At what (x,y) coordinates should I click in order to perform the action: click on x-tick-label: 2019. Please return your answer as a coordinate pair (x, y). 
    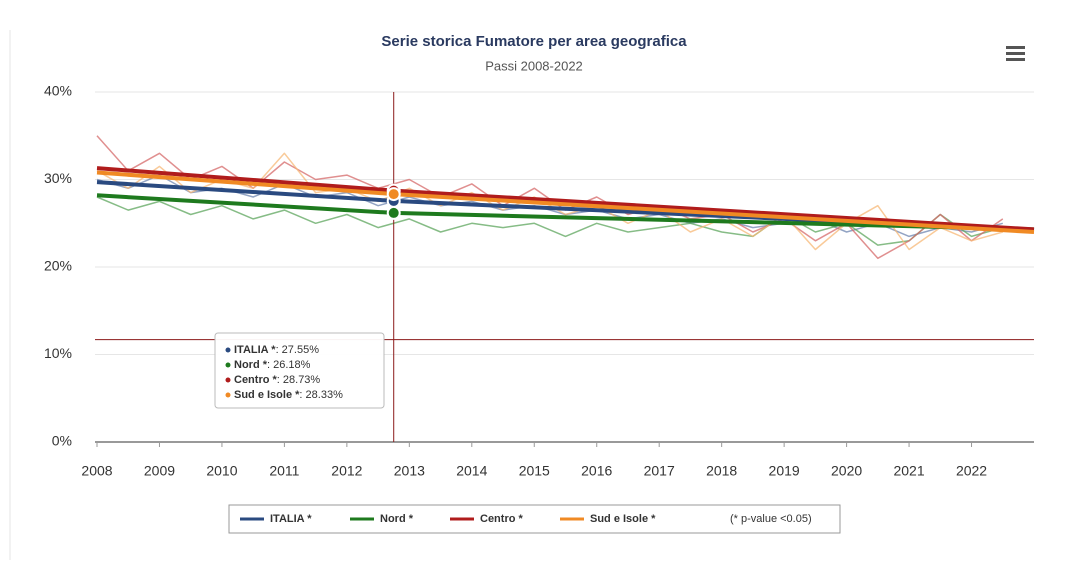
    Looking at the image, I should click on (784, 471).